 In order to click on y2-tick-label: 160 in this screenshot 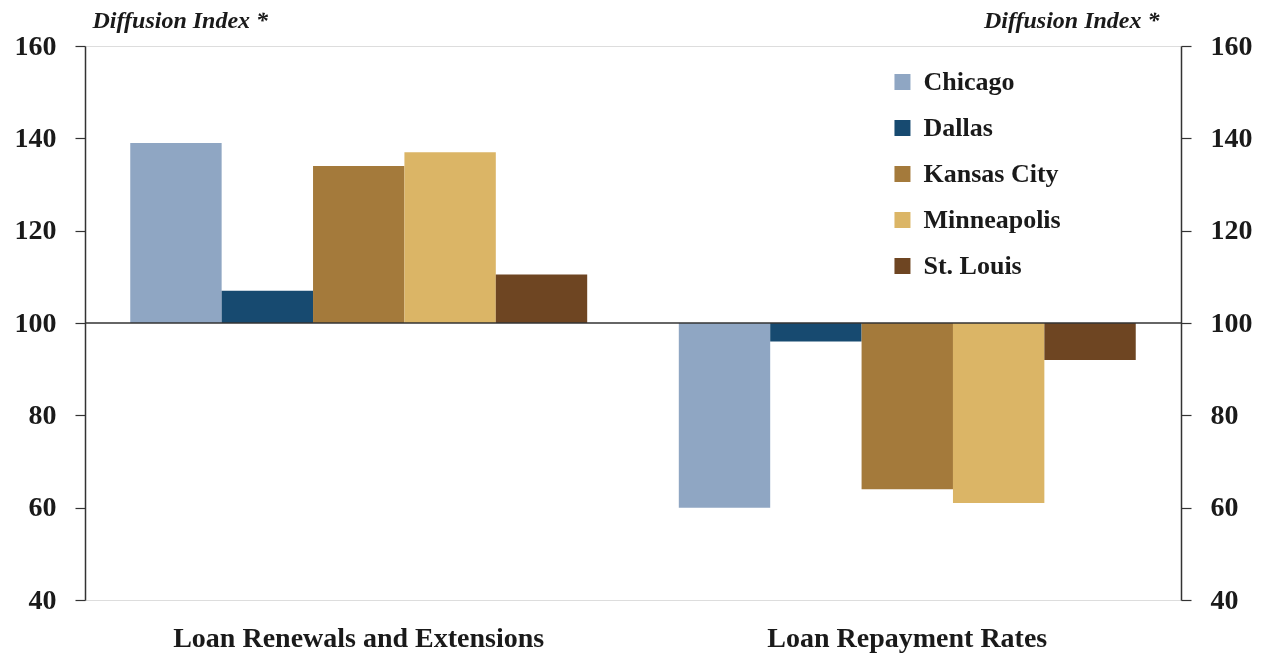, I will do `click(1231, 45)`.